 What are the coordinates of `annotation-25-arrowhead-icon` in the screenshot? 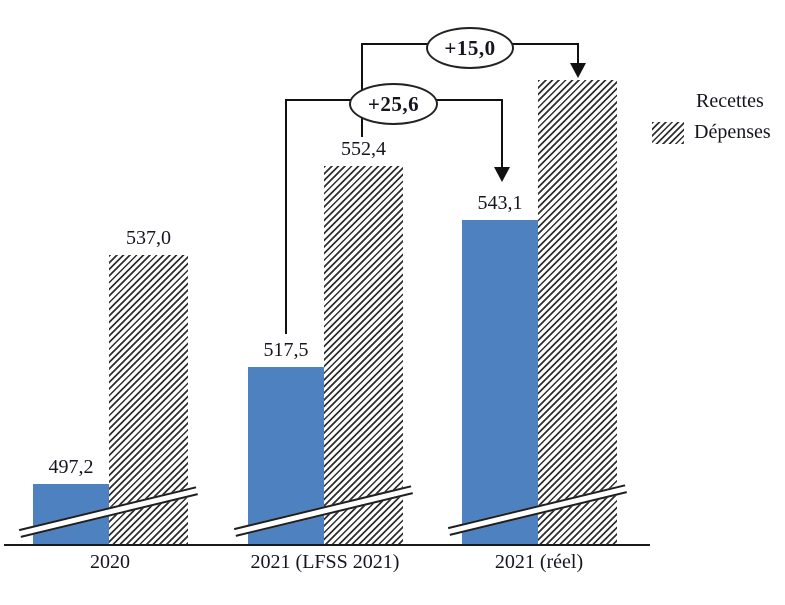 It's located at (502, 174).